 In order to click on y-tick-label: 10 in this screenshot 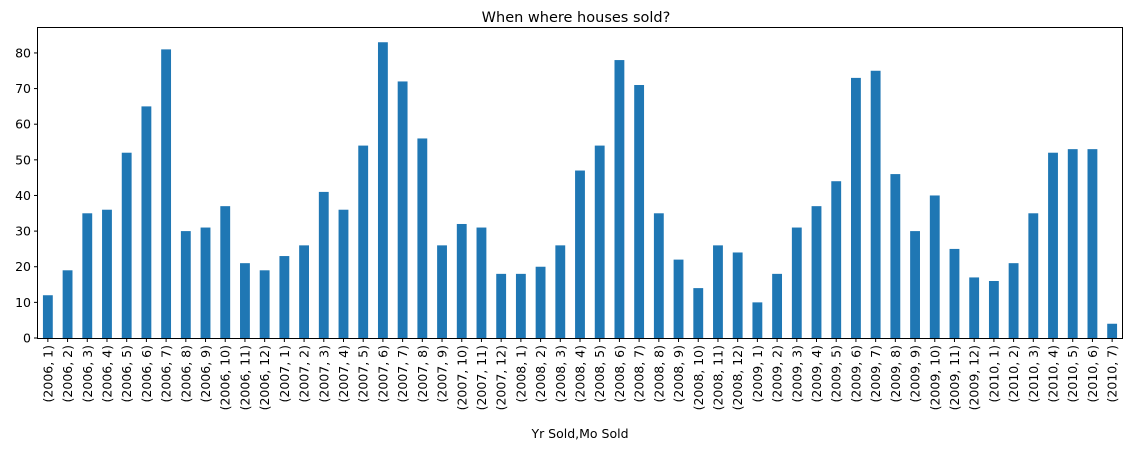, I will do `click(23, 302)`.